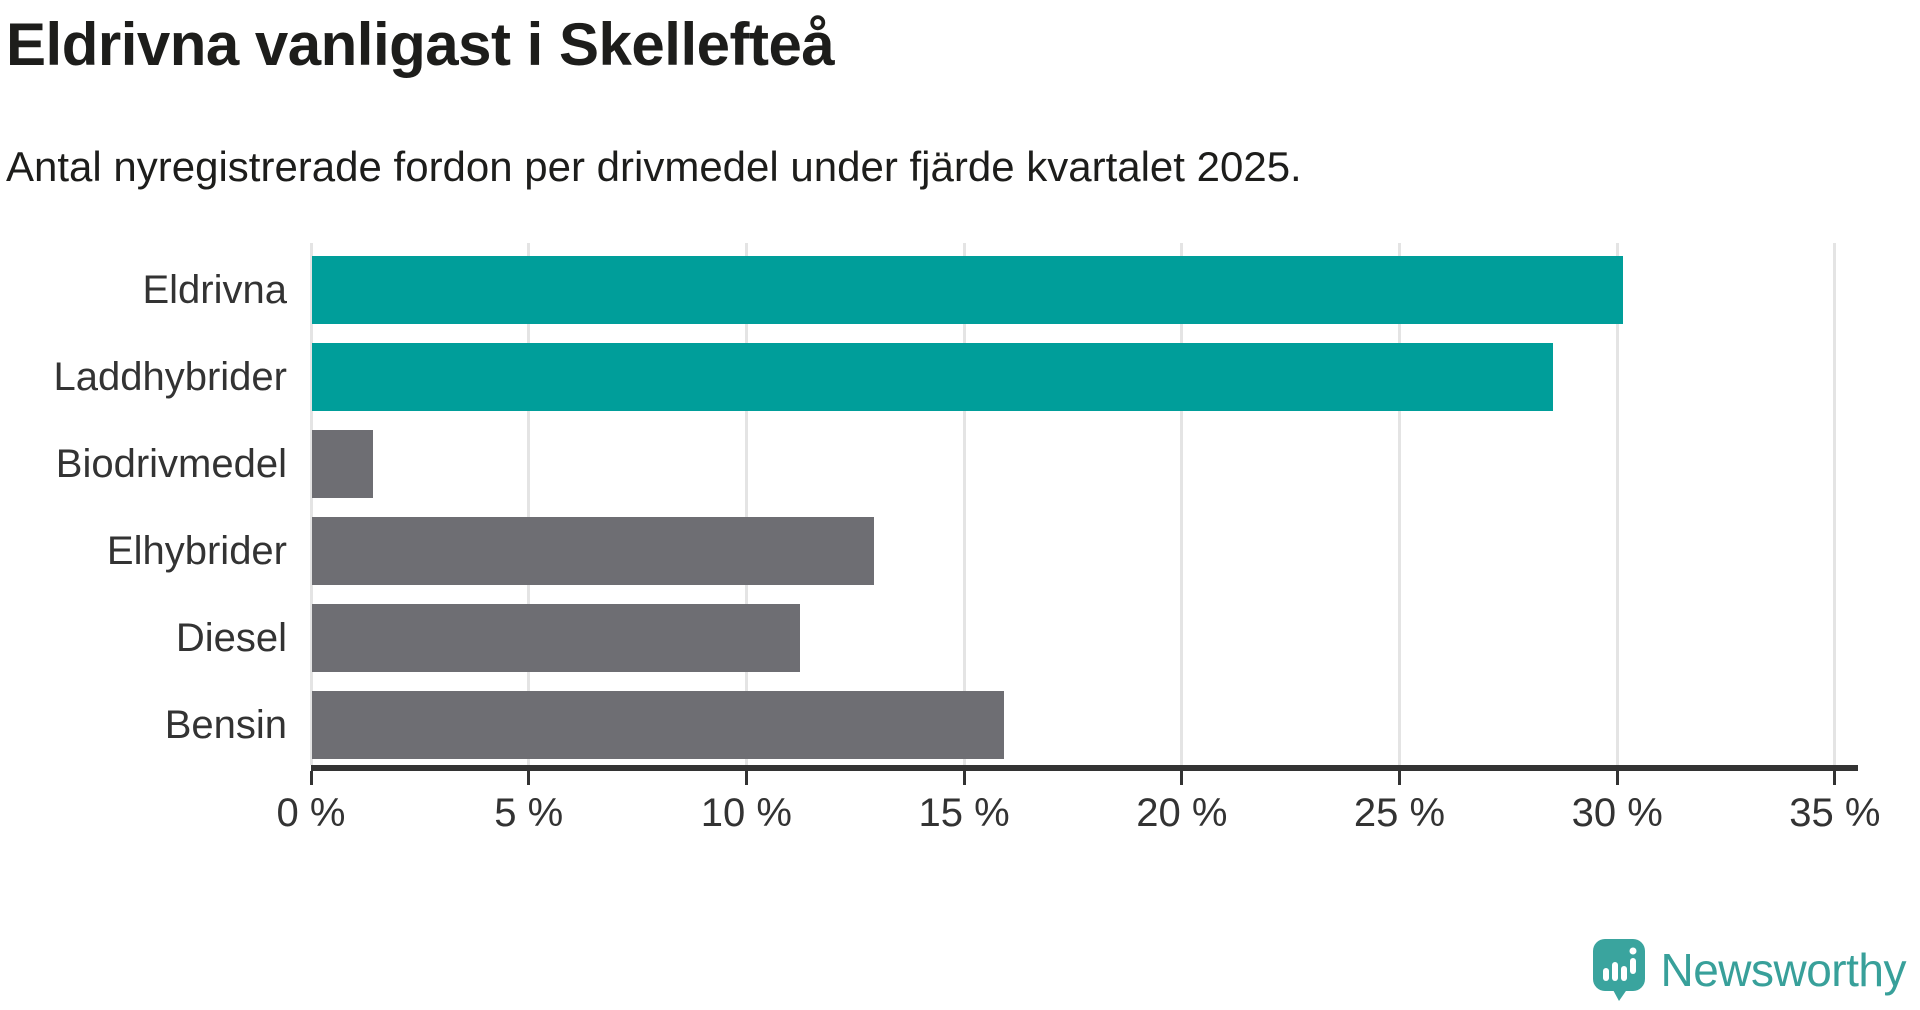  What do you see at coordinates (231, 637) in the screenshot?
I see `category-label-diesel: Diesel` at bounding box center [231, 637].